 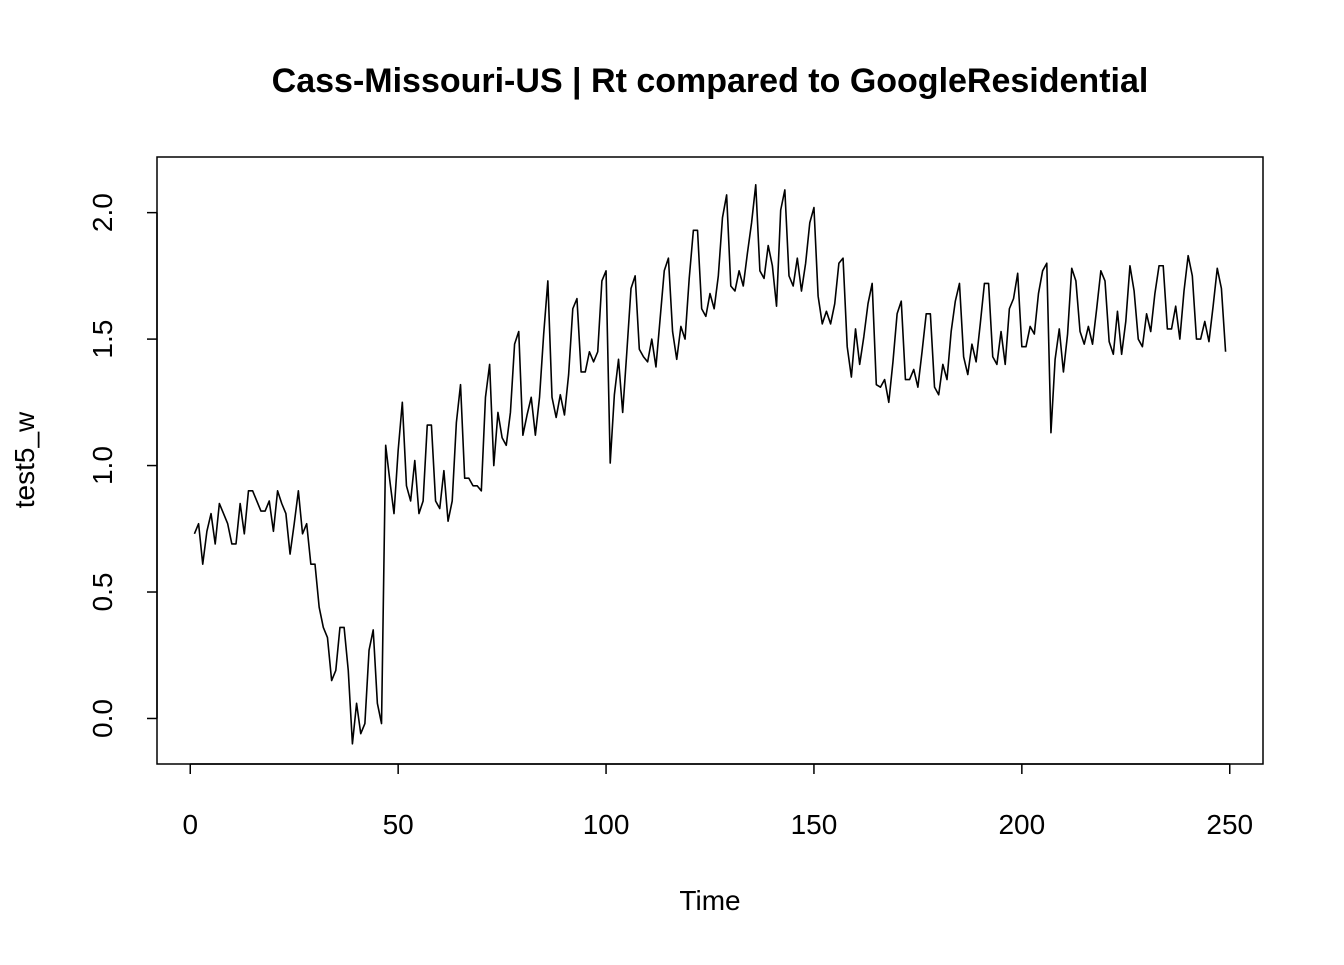 I want to click on y-axis: 0.0 0.5 1.0 1.5 2.0, so click(x=122, y=465).